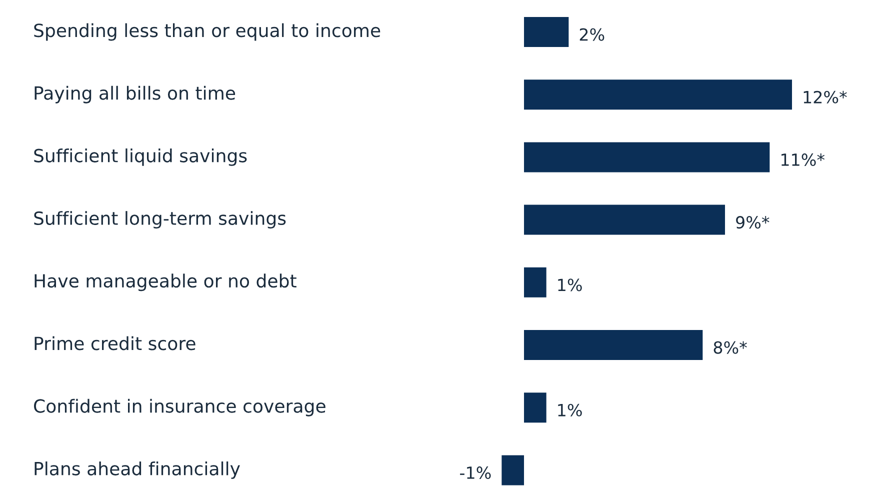 Image resolution: width=877 pixels, height=491 pixels. I want to click on y-tick-label: Paying all bills on time, so click(135, 95).